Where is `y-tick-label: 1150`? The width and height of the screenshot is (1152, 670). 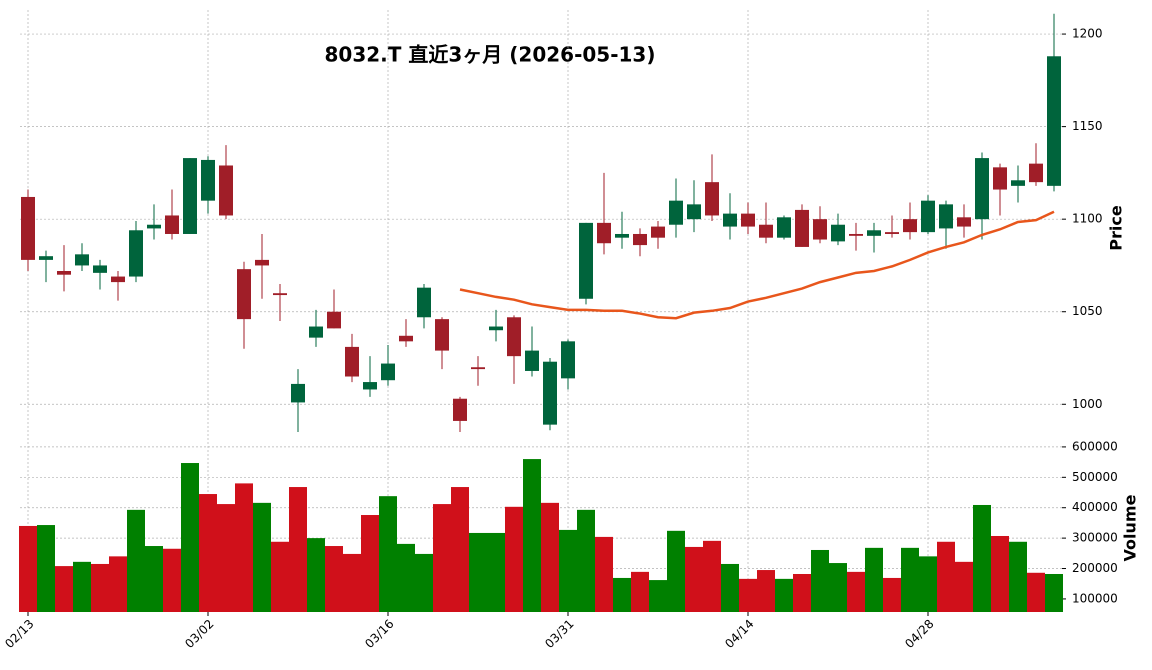
y-tick-label: 1150 is located at coordinates (1087, 126).